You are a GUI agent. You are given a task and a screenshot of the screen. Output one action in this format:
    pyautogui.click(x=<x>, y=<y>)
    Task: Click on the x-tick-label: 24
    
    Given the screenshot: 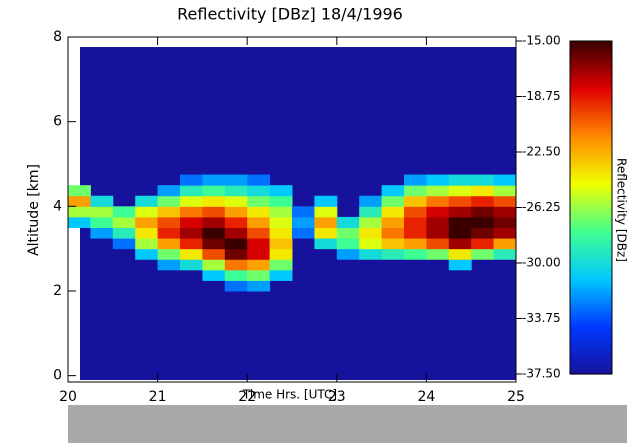 What is the action you would take?
    pyautogui.click(x=426, y=397)
    